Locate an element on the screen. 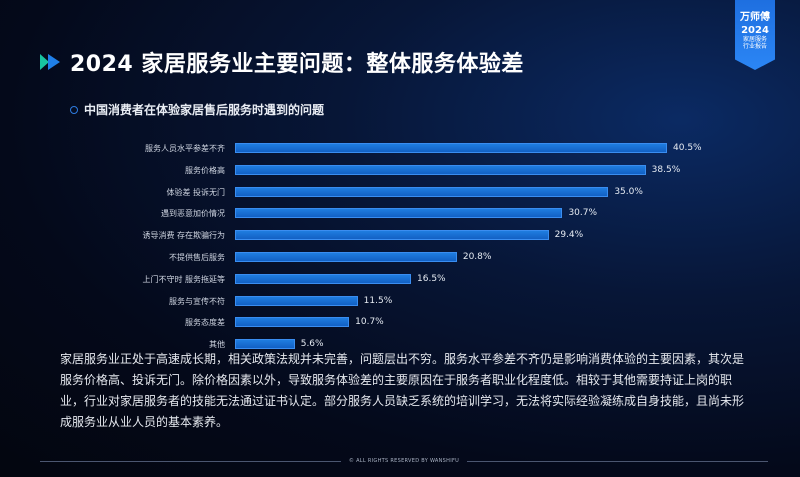  badge-line2: 行业报告 is located at coordinates (754, 46).